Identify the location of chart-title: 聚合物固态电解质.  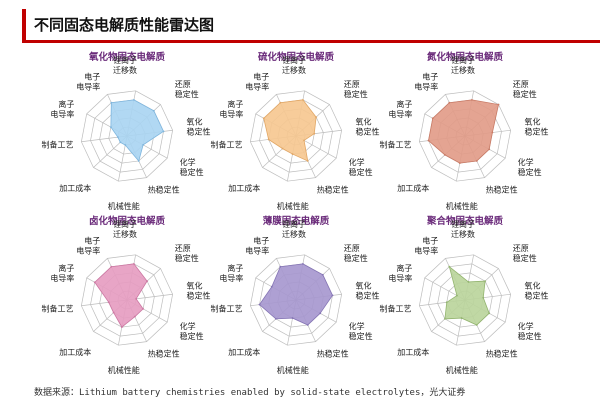
(465, 221).